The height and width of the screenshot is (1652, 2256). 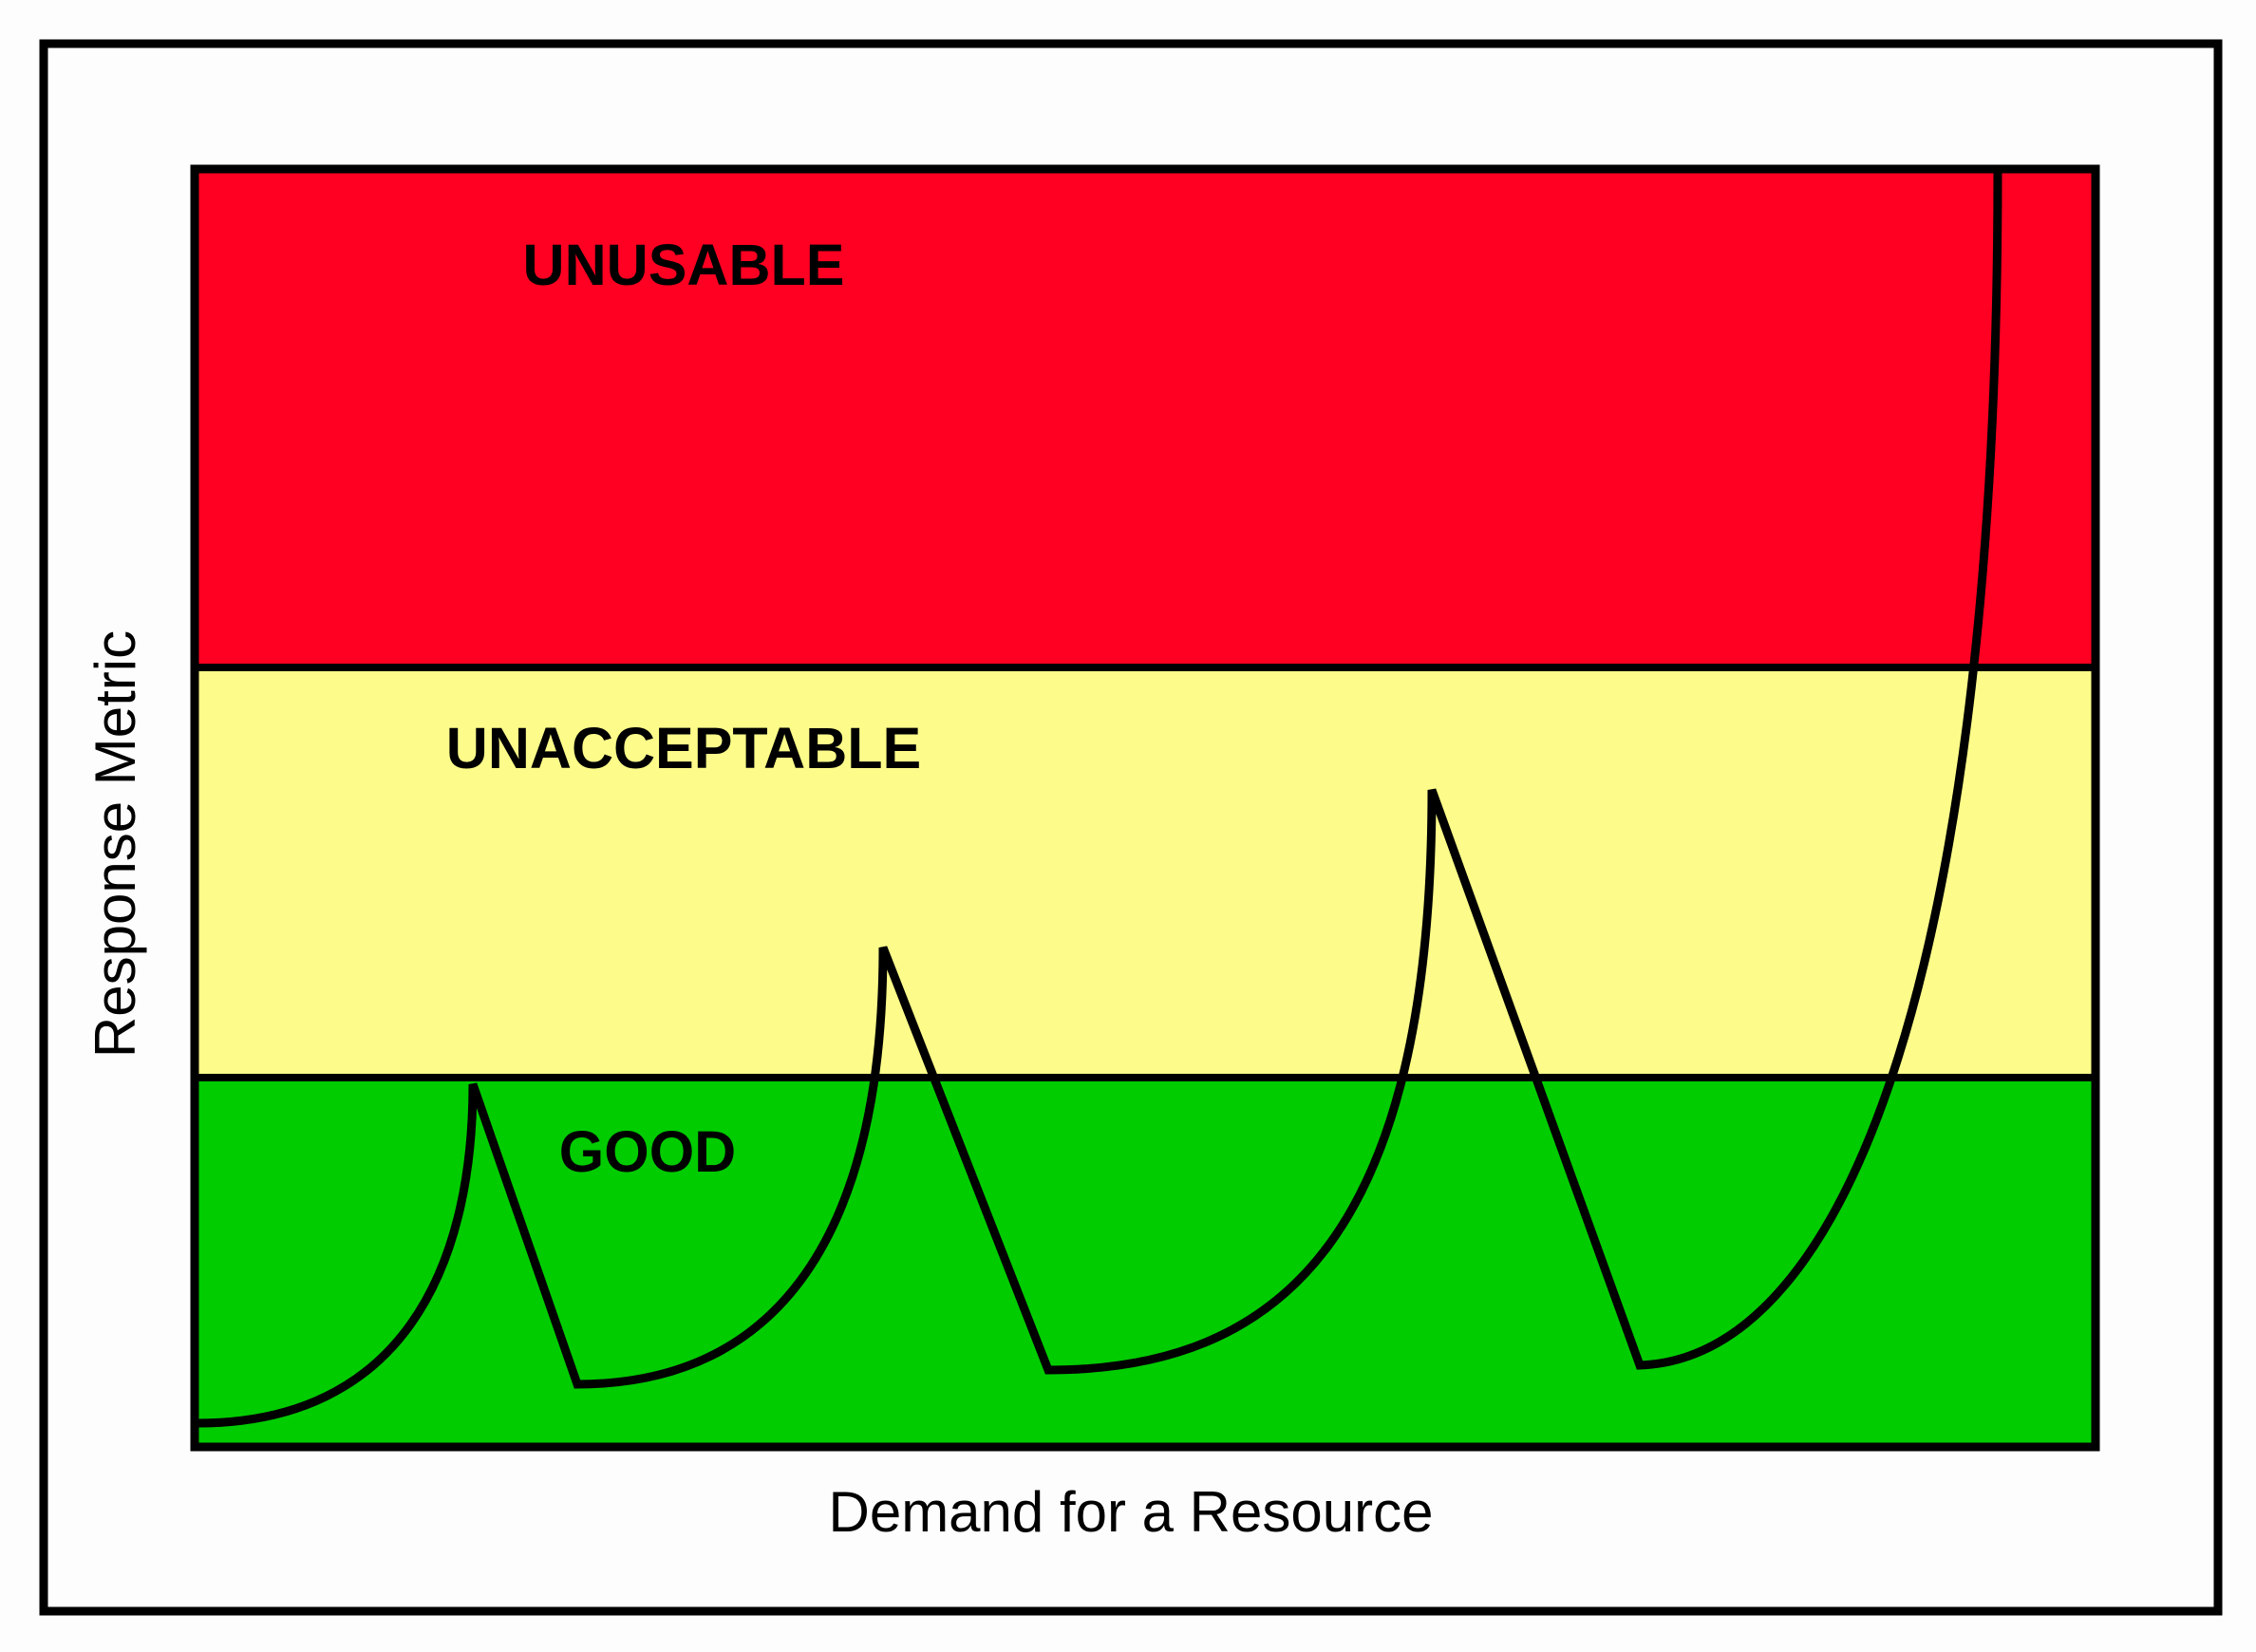 I want to click on zone-label: GOOD, so click(x=647, y=1151).